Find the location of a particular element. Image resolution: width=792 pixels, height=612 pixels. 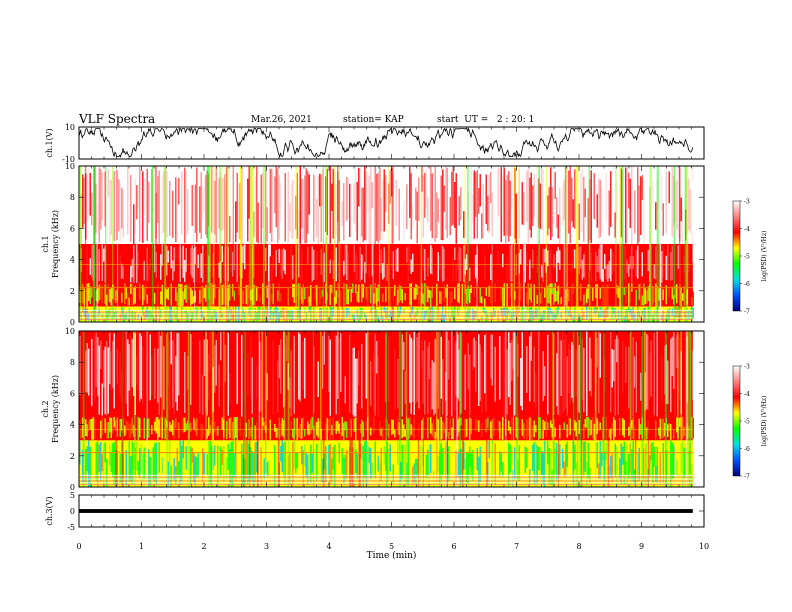

y-tick-label: 0 is located at coordinates (72, 487).